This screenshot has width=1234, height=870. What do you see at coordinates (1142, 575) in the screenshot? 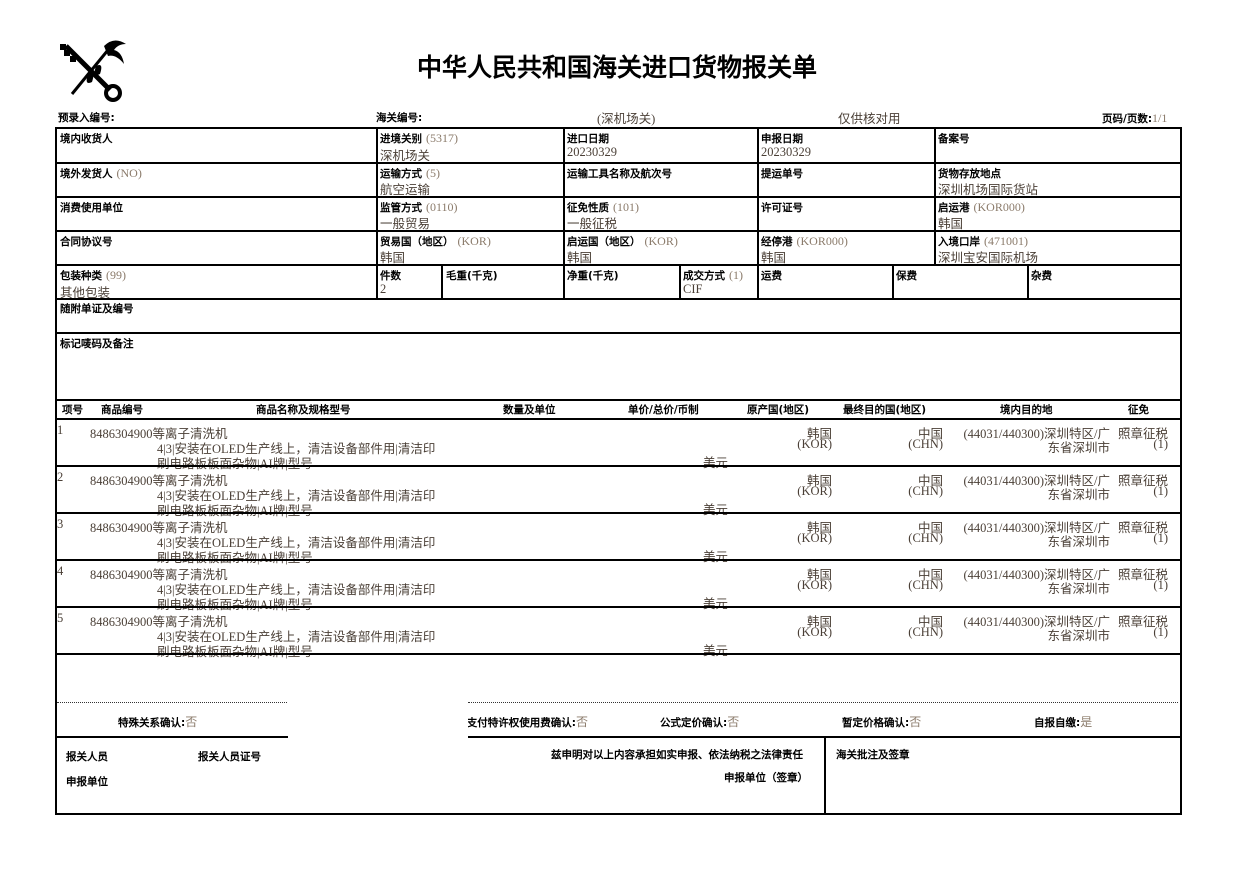
I see `item-levy: 照章征税` at bounding box center [1142, 575].